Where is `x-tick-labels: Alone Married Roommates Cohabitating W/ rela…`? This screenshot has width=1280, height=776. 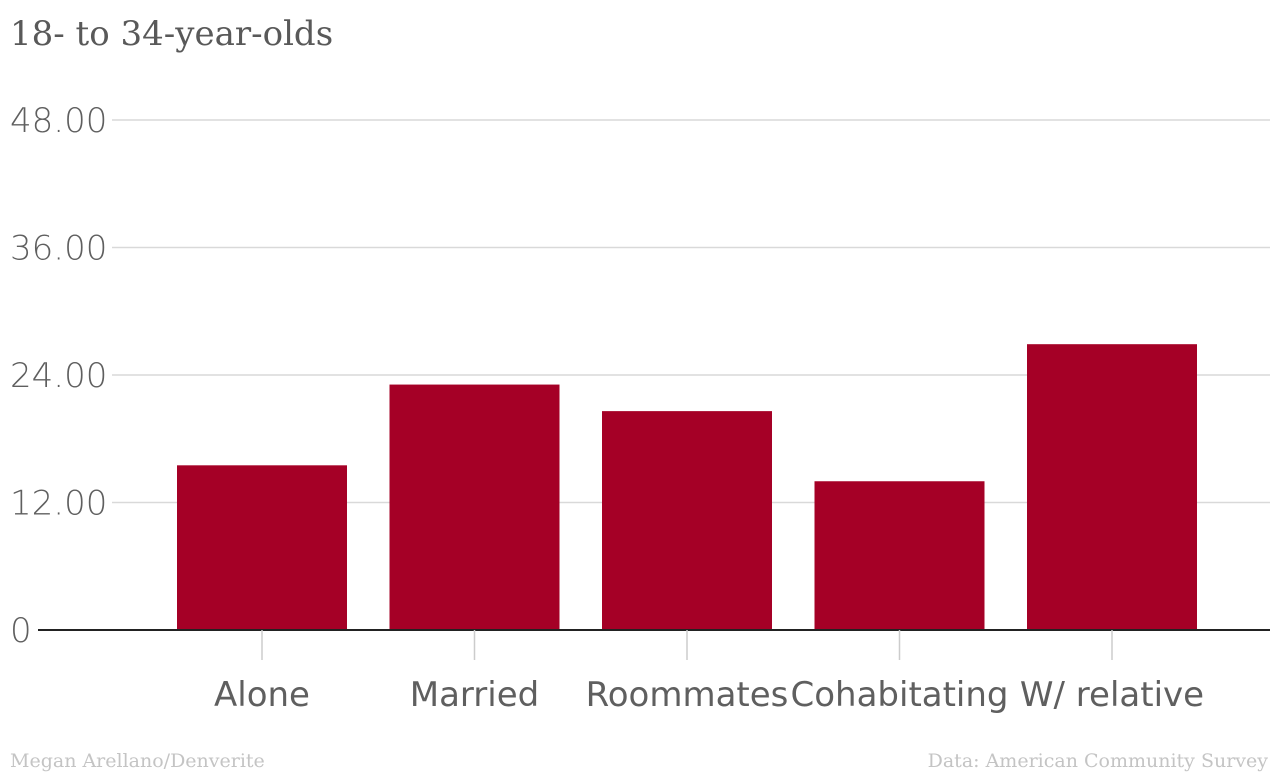 x-tick-labels: Alone Married Roommates Cohabitating W/ rela… is located at coordinates (709, 695).